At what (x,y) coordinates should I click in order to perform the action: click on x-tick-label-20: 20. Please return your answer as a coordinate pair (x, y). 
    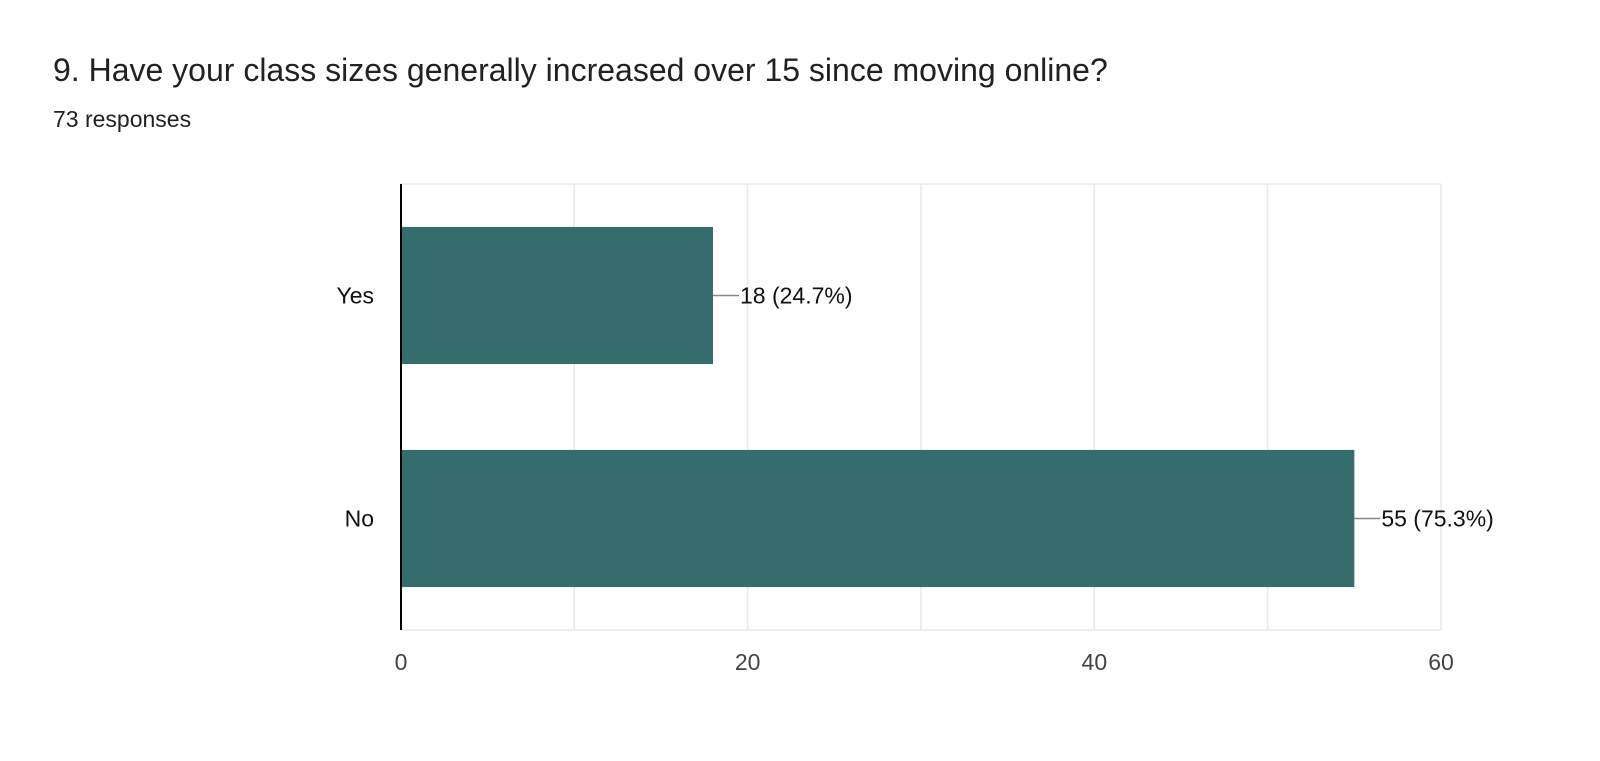
    Looking at the image, I should click on (748, 662).